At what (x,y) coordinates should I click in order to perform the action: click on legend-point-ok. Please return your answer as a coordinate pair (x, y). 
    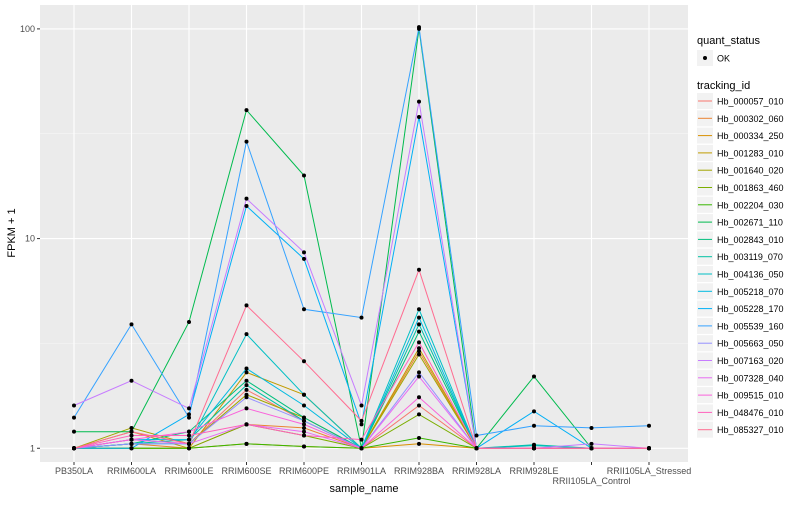
    Looking at the image, I should click on (705, 58).